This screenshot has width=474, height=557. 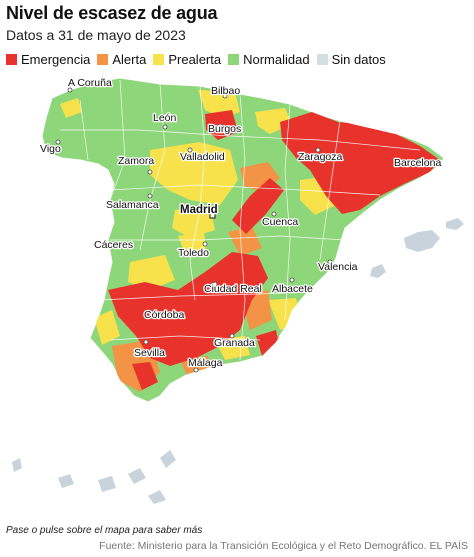 I want to click on city-label: Bilbao, so click(x=225, y=91).